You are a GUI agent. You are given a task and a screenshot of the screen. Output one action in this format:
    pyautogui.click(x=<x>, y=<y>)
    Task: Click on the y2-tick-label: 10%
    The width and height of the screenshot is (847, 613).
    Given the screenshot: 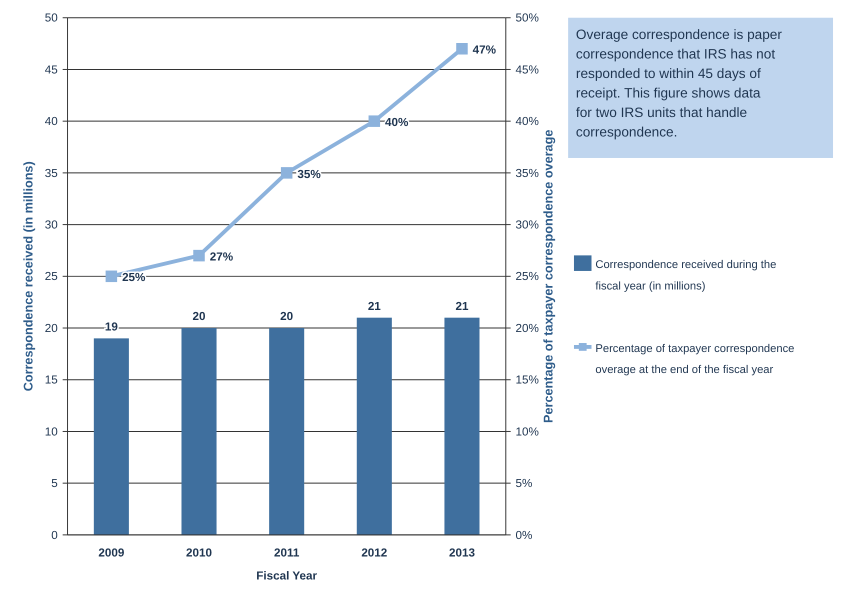 What is the action you would take?
    pyautogui.click(x=527, y=431)
    